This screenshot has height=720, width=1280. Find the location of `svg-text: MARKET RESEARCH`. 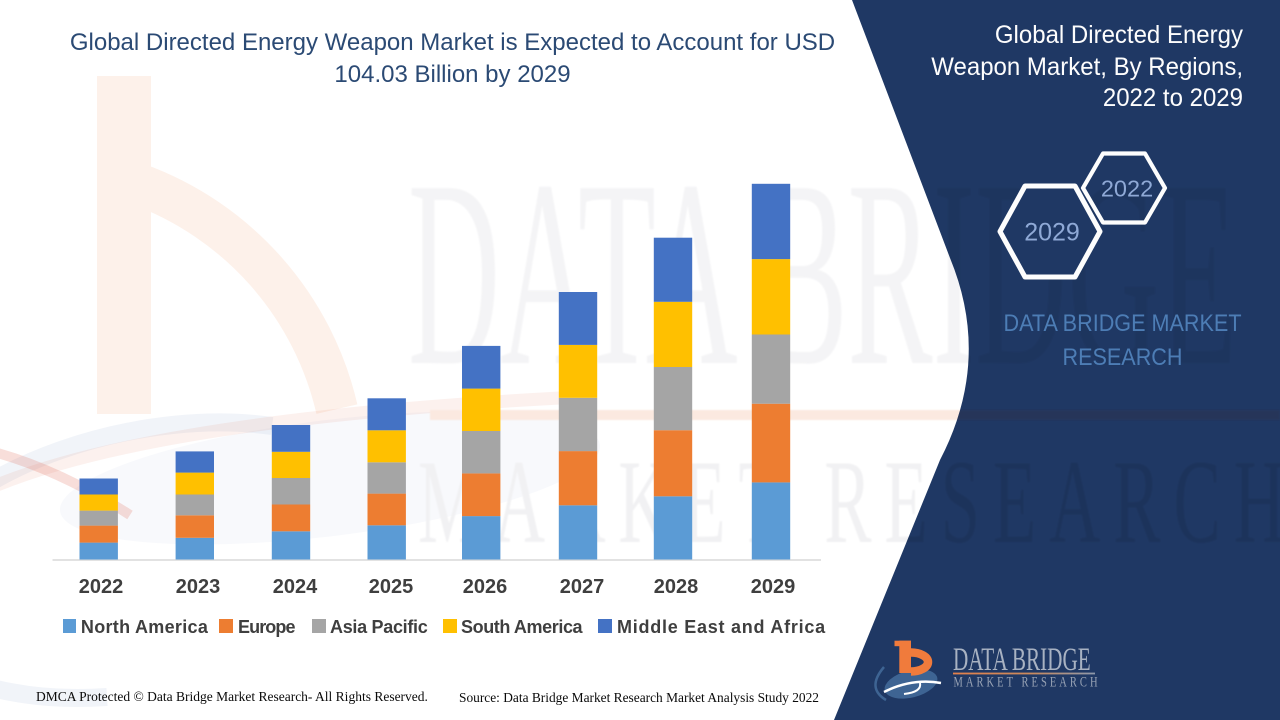

svg-text: MARKET RESEARCH is located at coordinates (1027, 682).